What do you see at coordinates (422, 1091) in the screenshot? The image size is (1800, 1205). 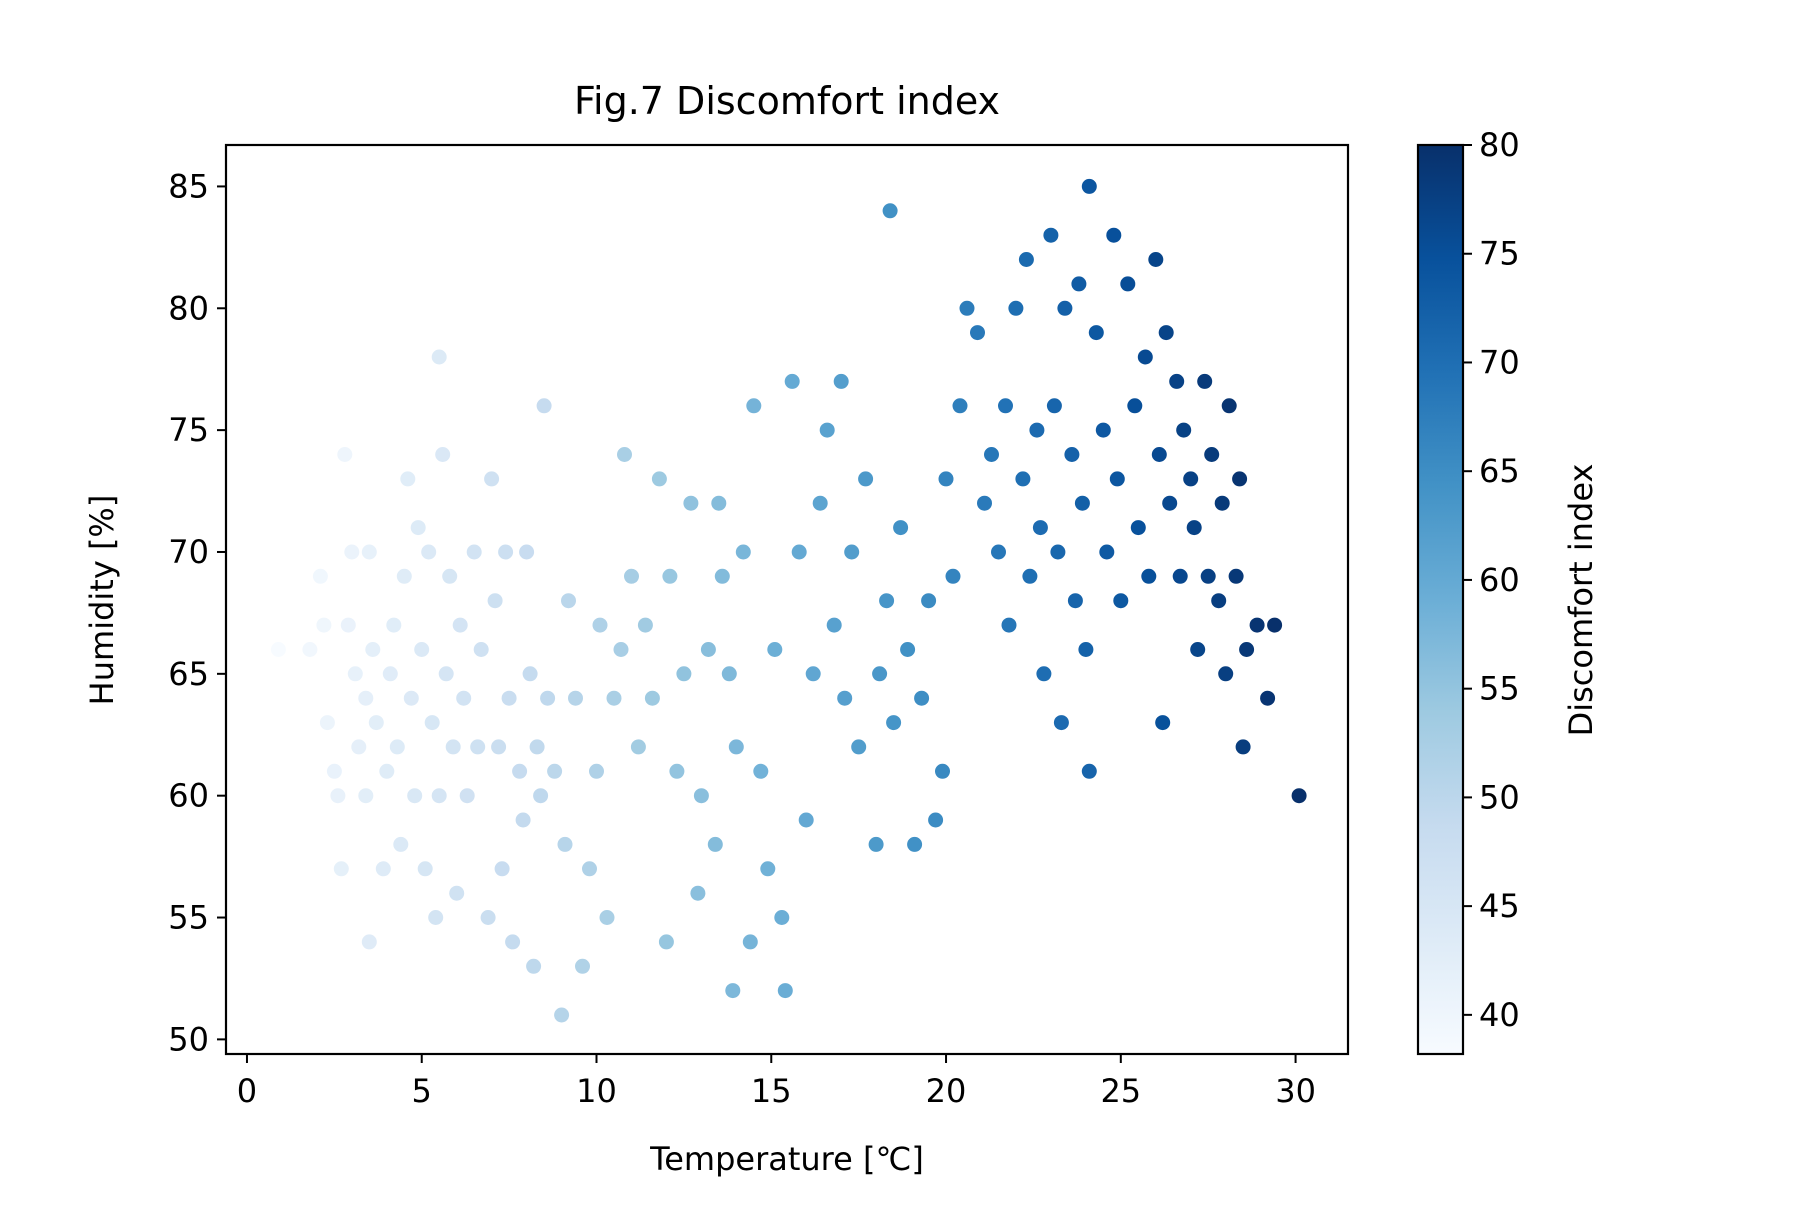 I see `x-tick-label: 5` at bounding box center [422, 1091].